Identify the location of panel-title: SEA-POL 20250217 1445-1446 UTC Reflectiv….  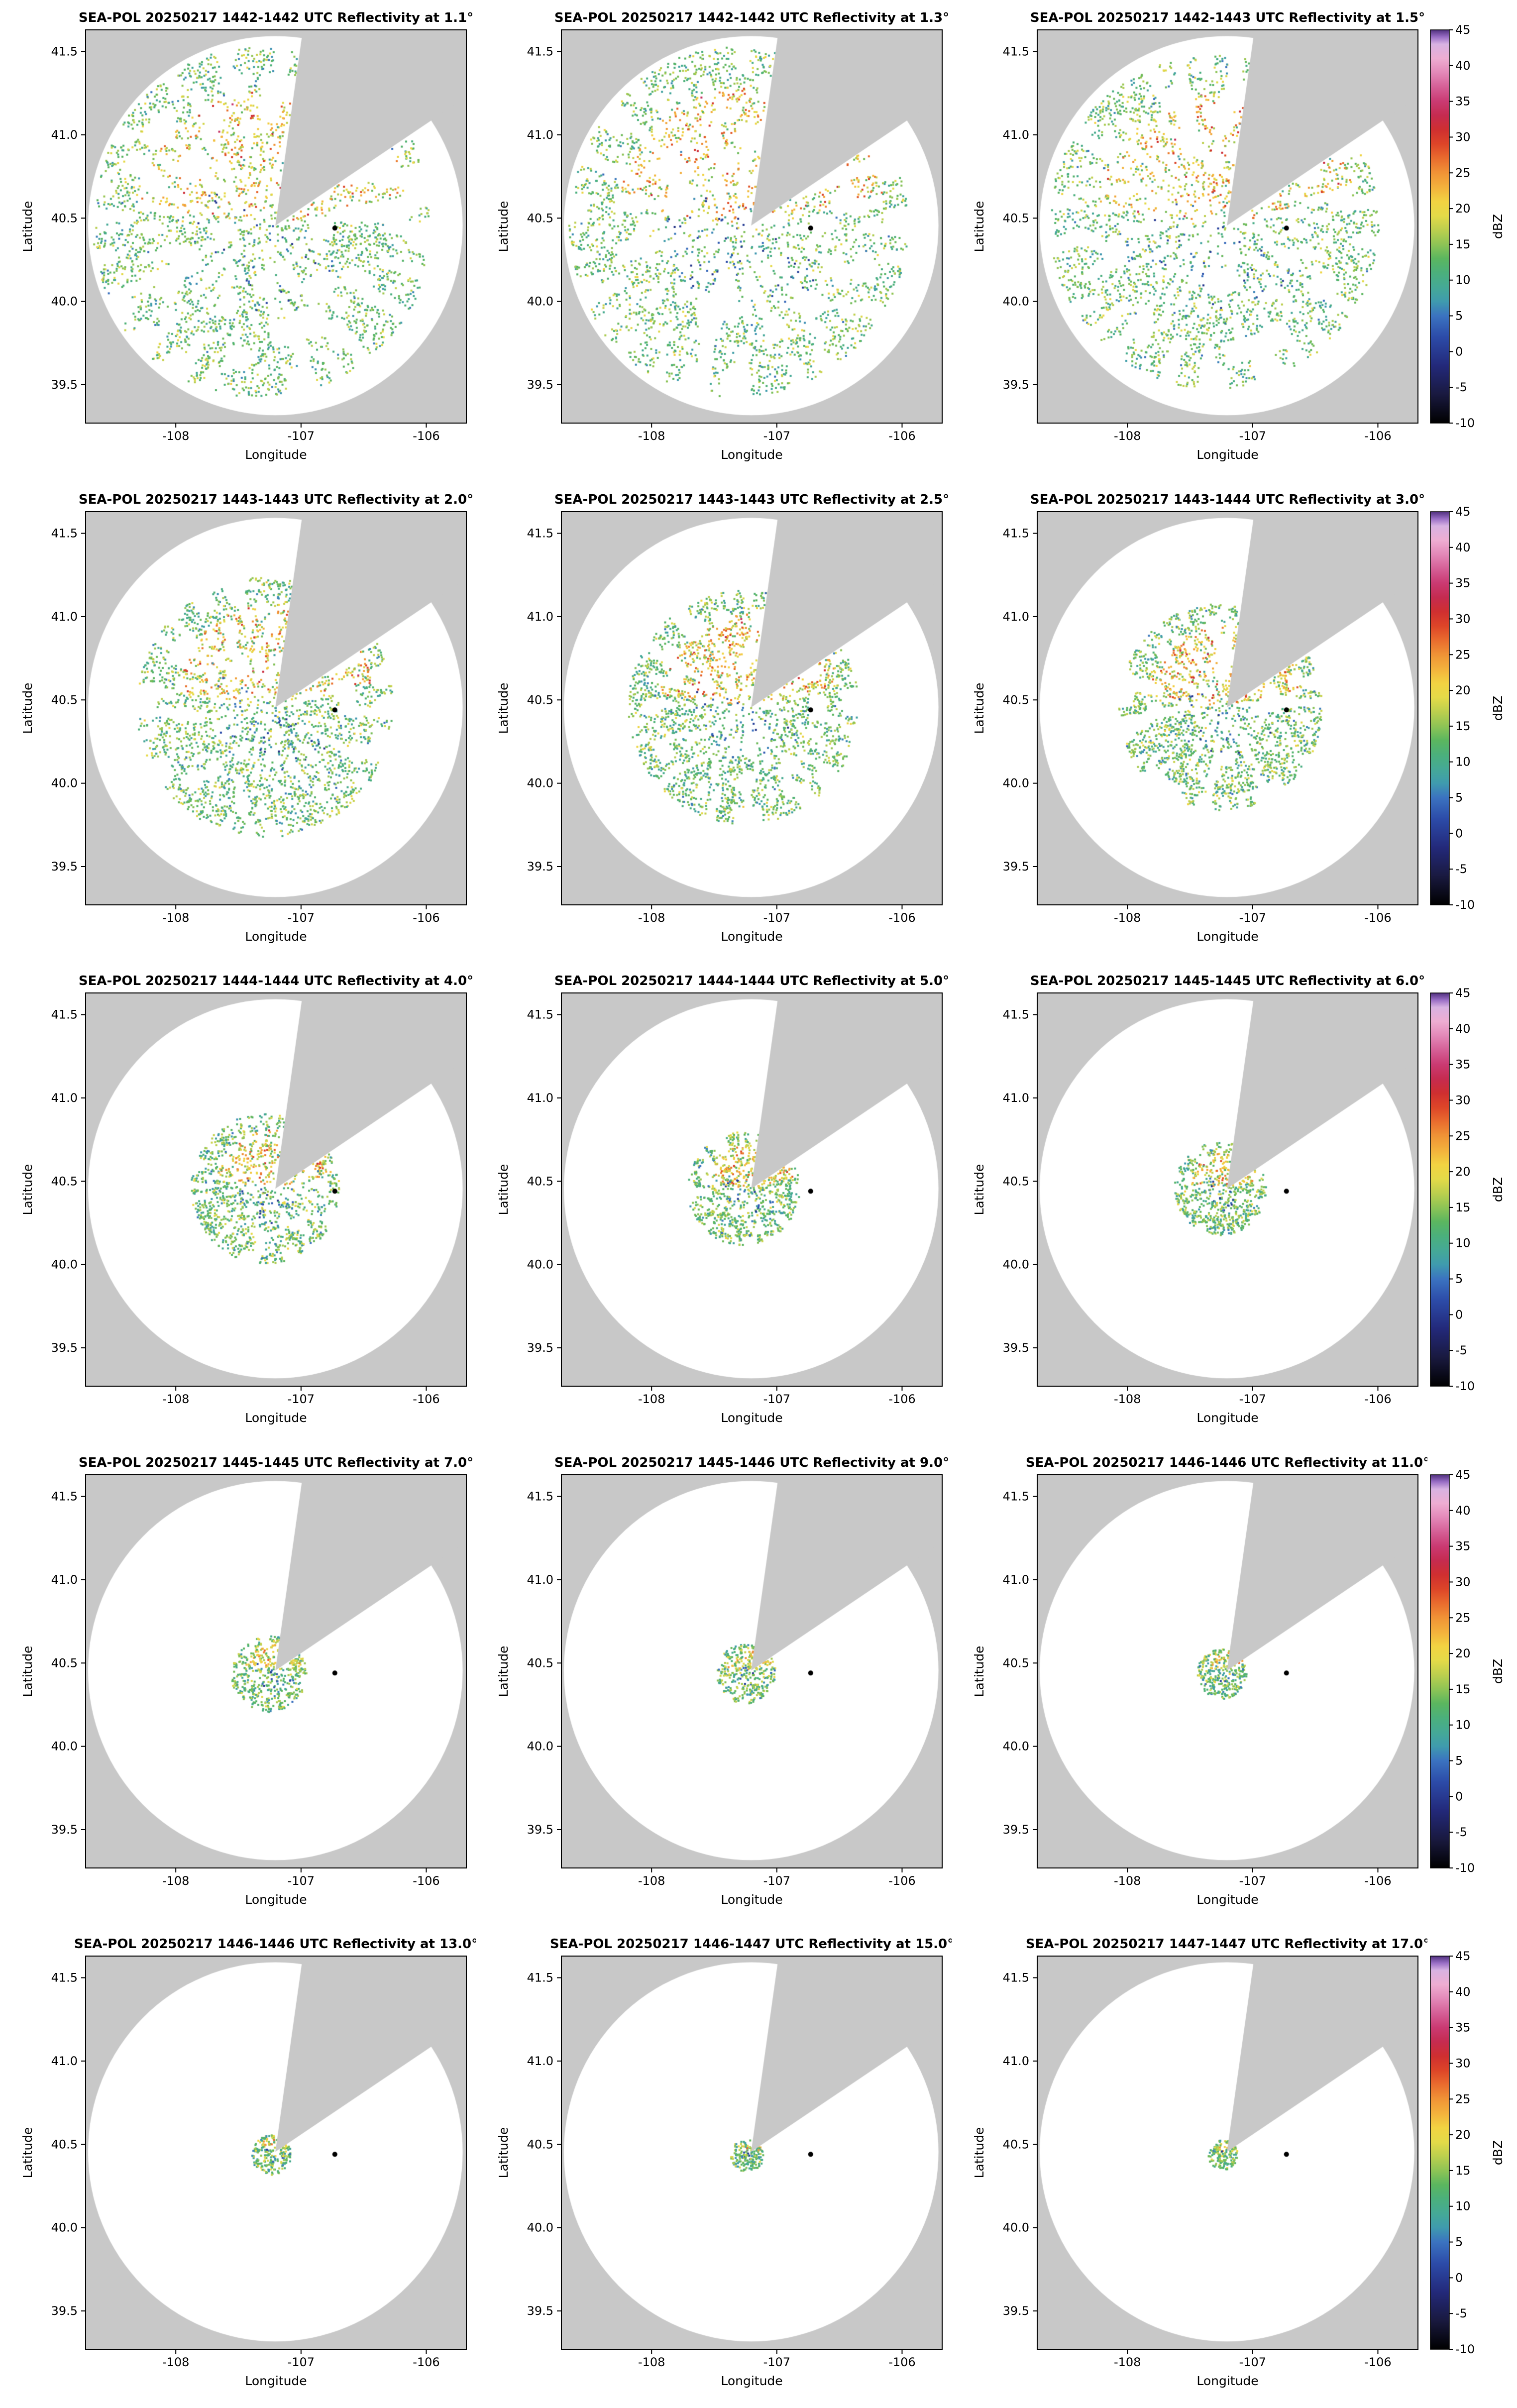
(751, 1462).